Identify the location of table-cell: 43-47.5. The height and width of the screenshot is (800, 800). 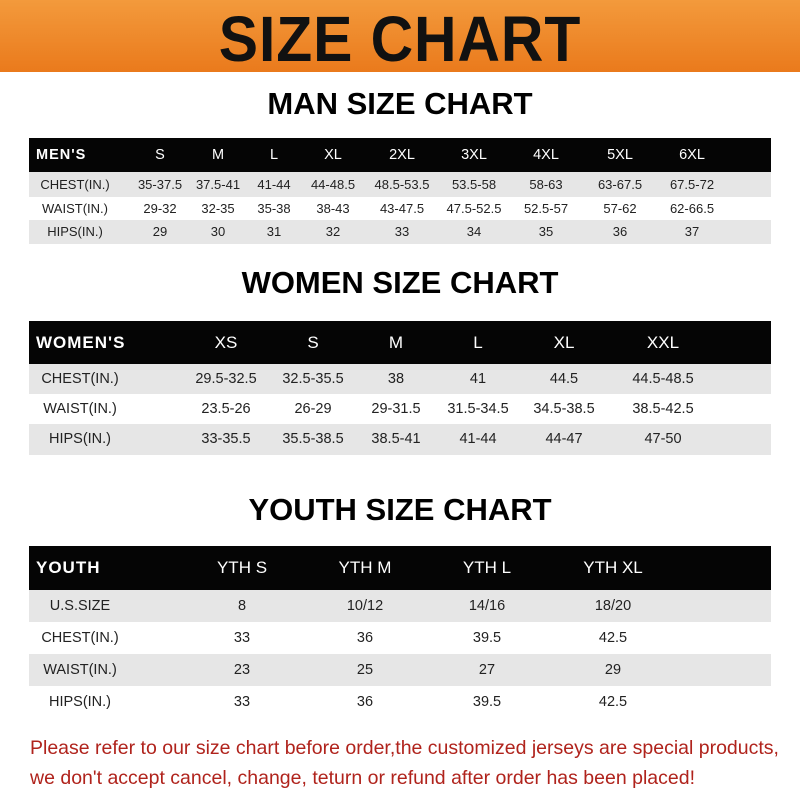
(402, 208).